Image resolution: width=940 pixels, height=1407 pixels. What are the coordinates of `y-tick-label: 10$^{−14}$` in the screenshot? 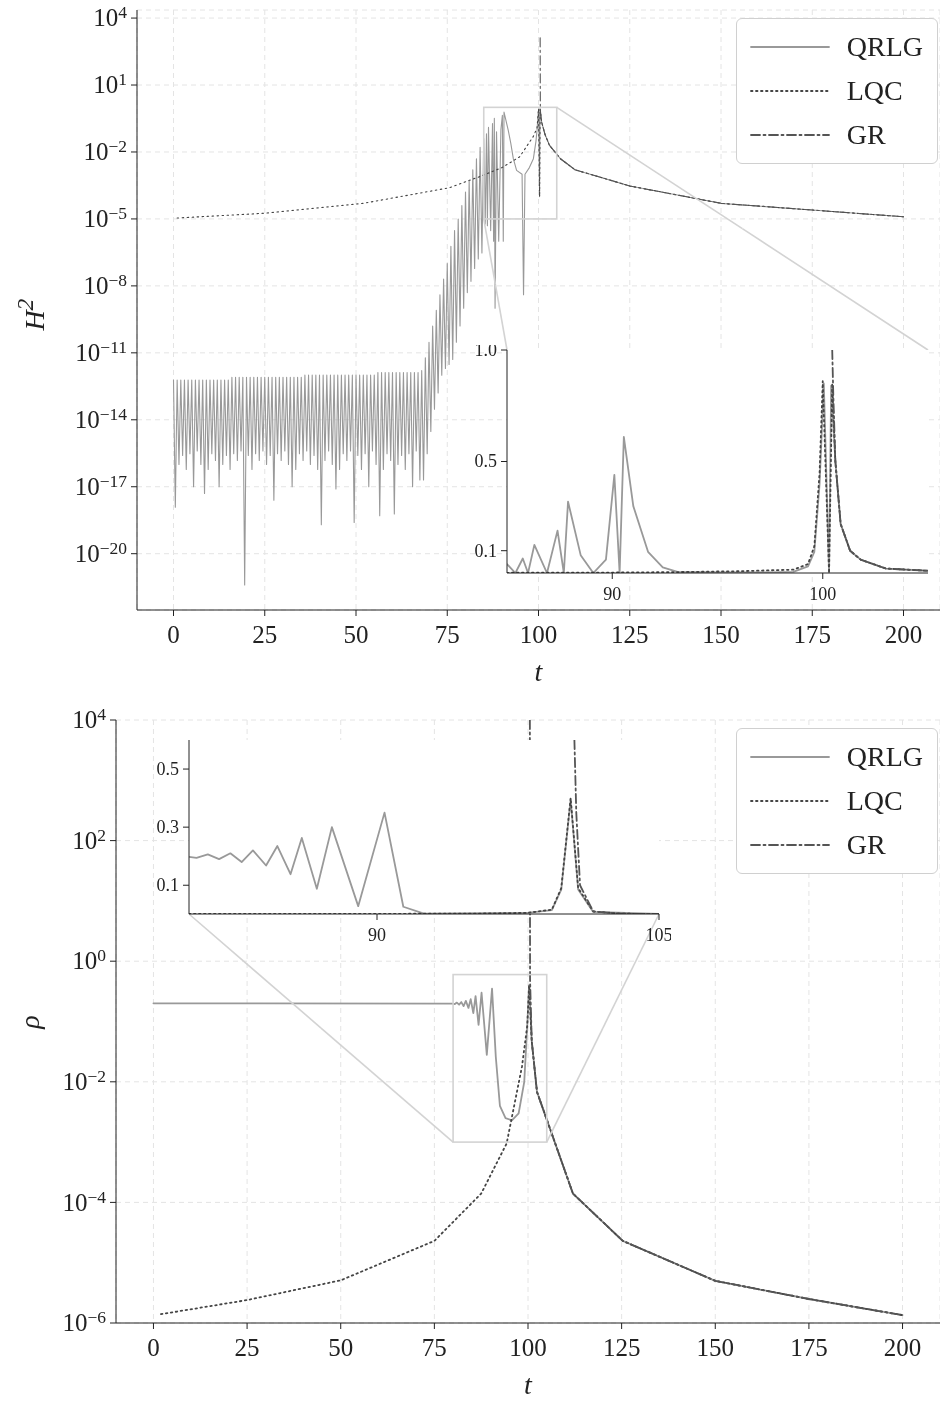 It's located at (101, 418).